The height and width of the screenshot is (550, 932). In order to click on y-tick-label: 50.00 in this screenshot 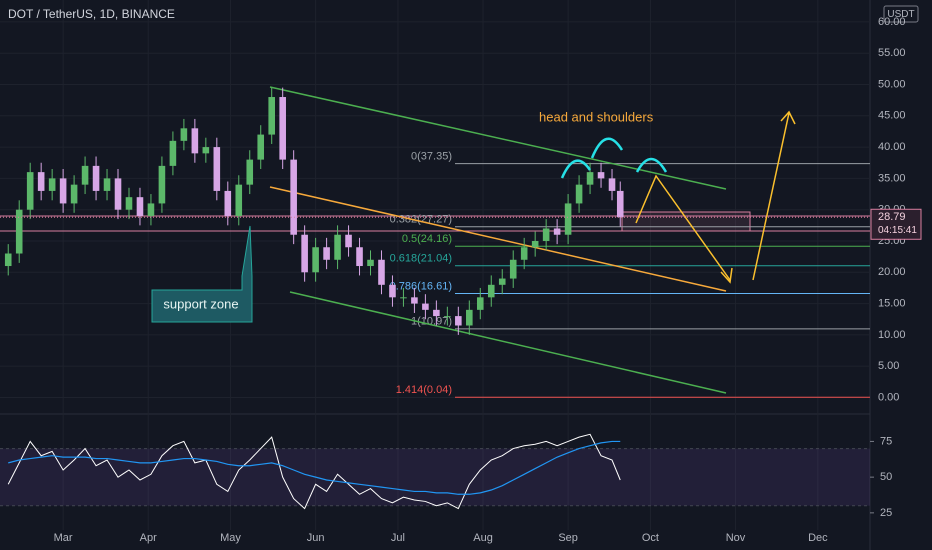, I will do `click(892, 84)`.